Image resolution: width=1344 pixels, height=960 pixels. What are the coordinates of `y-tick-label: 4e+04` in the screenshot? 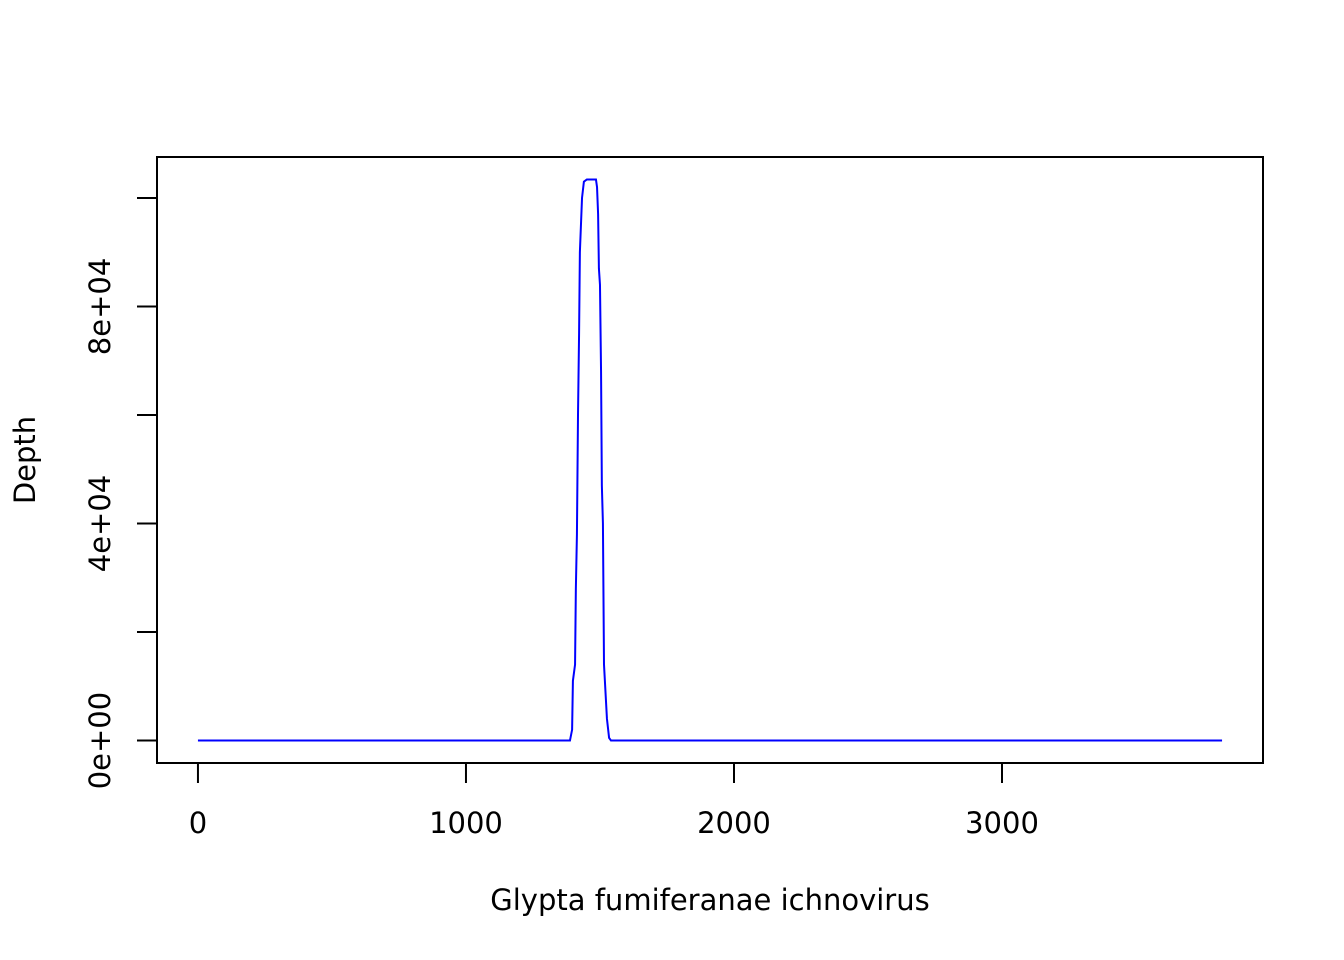 It's located at (100, 524).